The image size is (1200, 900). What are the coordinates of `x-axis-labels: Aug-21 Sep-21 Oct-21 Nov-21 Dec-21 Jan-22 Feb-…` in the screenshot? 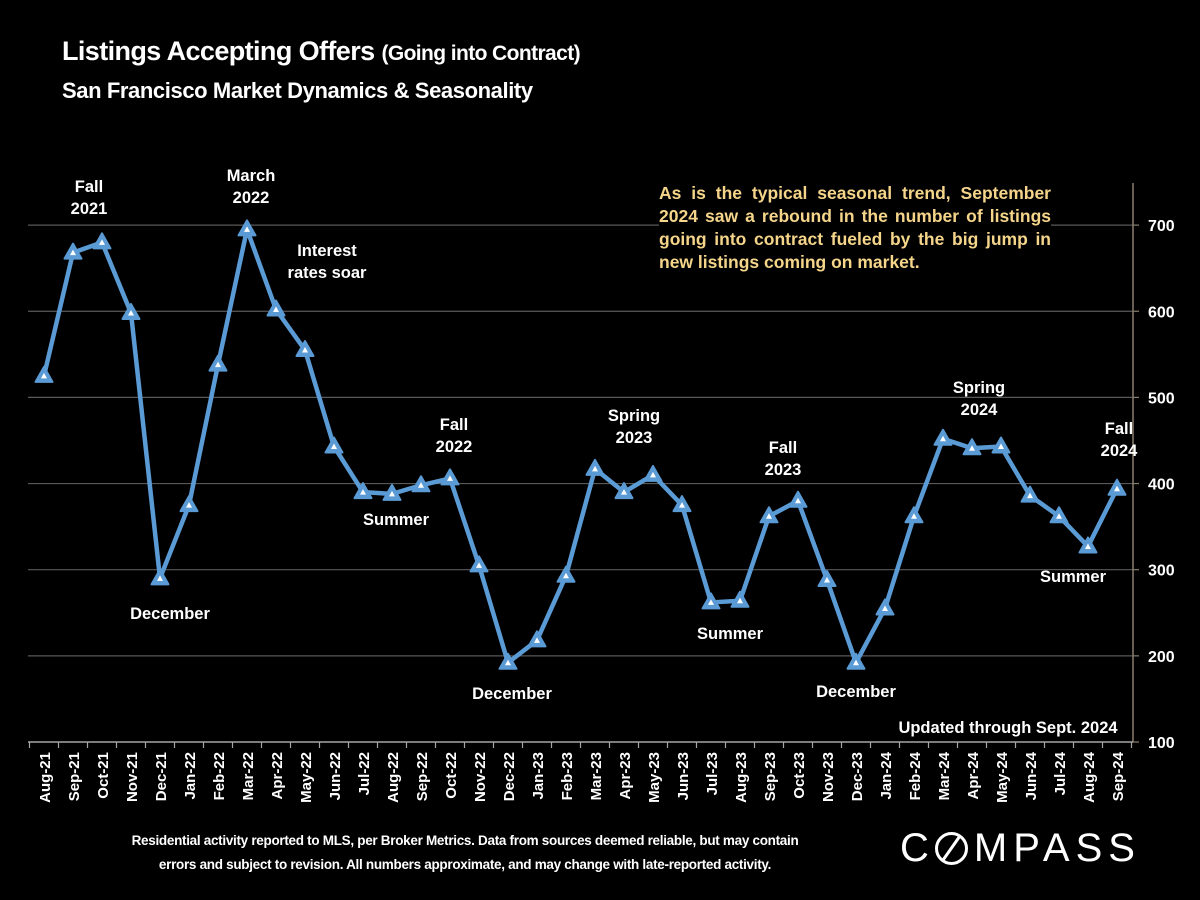 It's located at (582, 777).